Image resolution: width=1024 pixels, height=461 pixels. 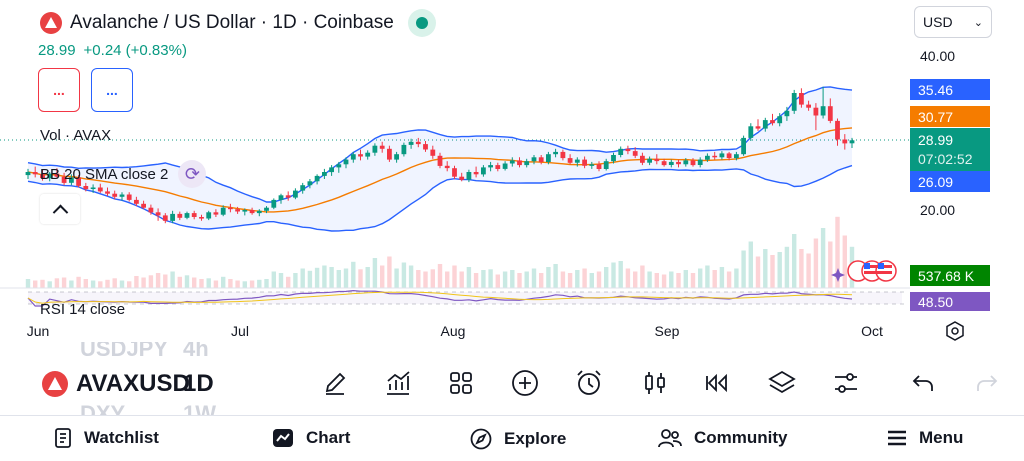 I want to click on add-icon, so click(x=525, y=383).